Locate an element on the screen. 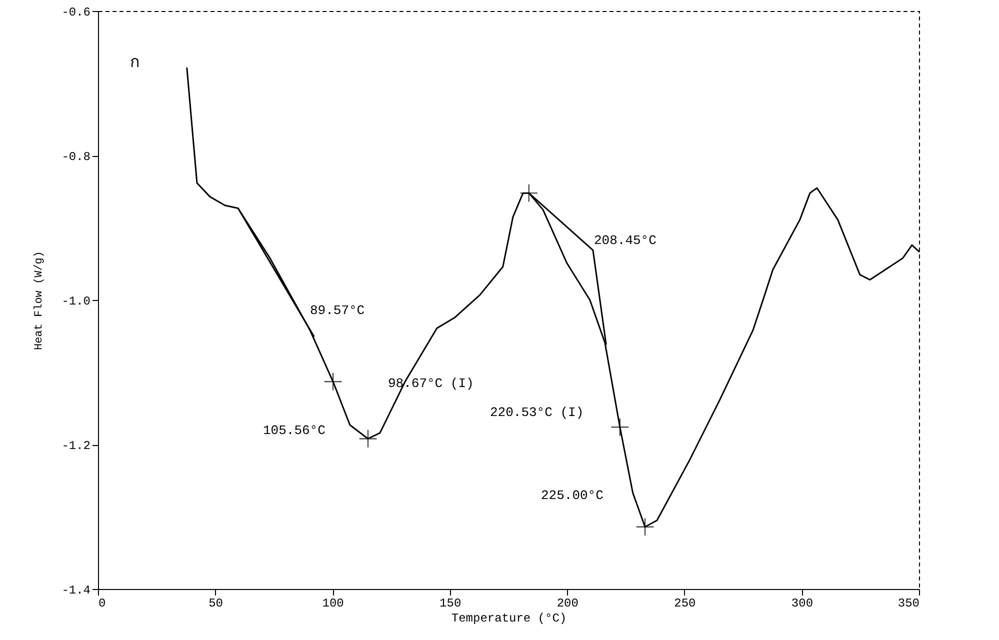  x-tick-label: 350 is located at coordinates (909, 603).